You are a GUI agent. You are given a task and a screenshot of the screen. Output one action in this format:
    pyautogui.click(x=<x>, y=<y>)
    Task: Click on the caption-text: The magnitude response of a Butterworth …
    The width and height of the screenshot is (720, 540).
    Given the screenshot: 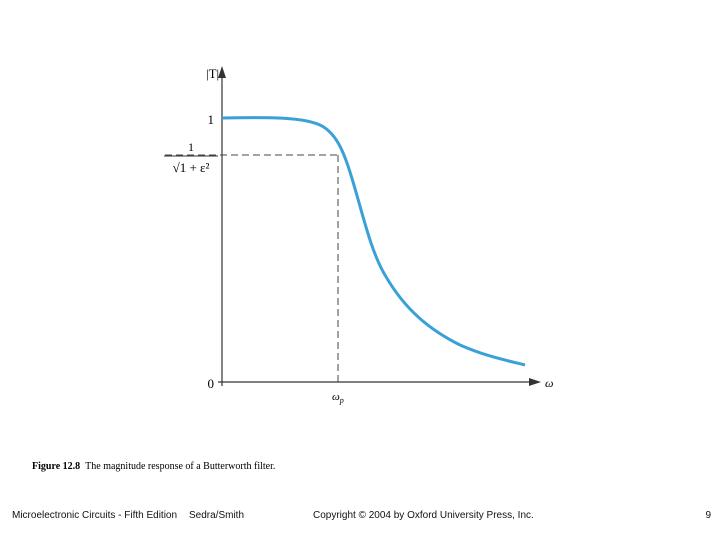 What is the action you would take?
    pyautogui.click(x=180, y=466)
    